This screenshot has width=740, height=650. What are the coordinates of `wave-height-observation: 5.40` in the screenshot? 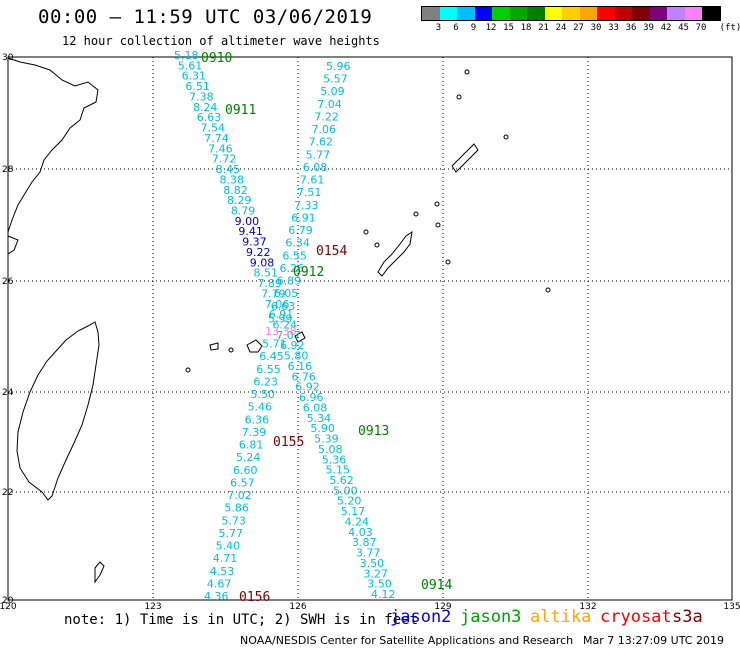 It's located at (228, 546).